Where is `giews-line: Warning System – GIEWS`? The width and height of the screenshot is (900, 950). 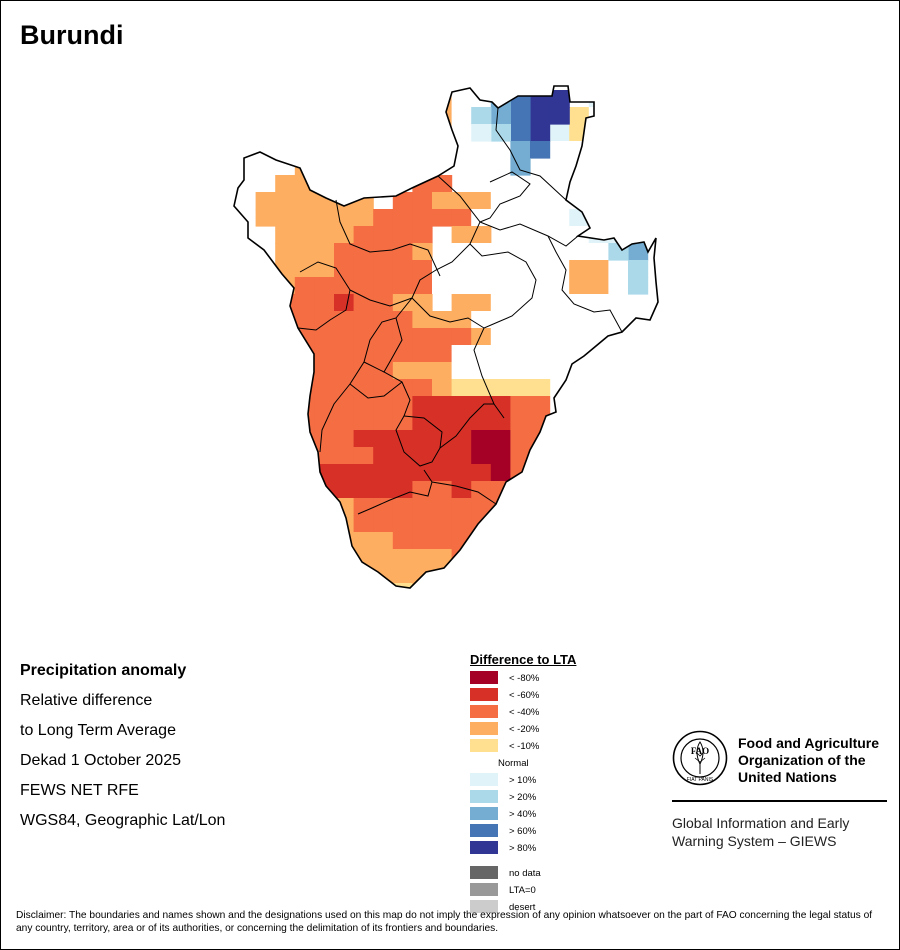
giews-line: Warning System – GIEWS is located at coordinates (754, 841).